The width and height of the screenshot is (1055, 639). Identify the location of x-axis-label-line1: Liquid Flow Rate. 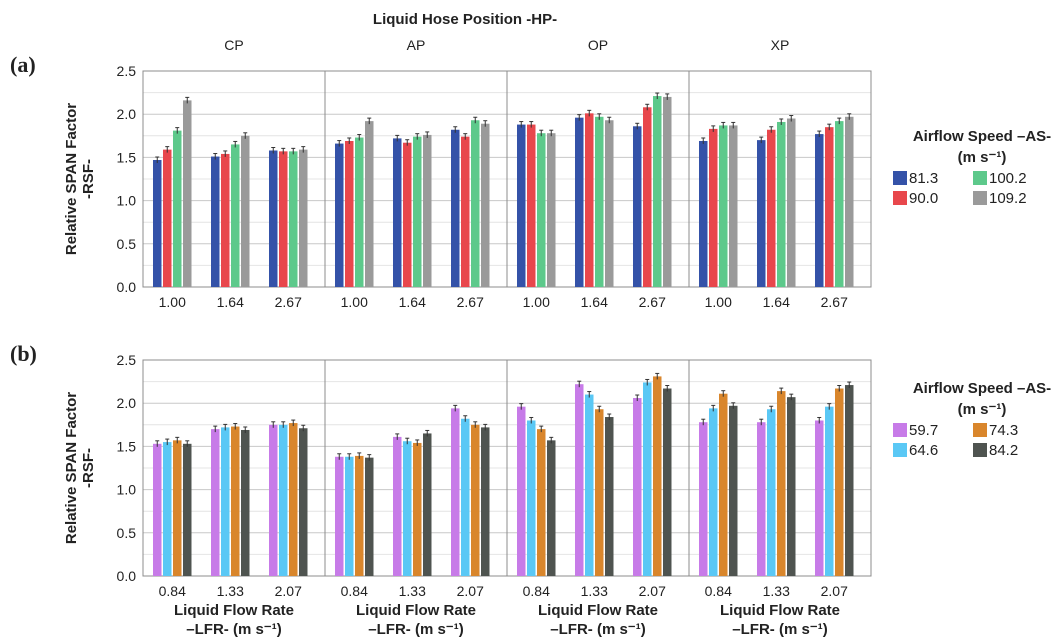
(234, 610).